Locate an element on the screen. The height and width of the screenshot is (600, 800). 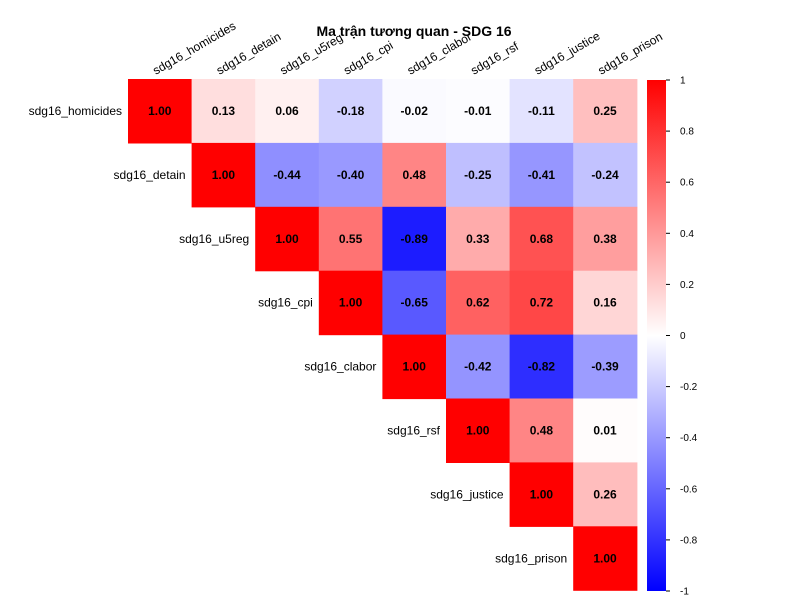
row-label: sdg16_justice is located at coordinates (467, 494).